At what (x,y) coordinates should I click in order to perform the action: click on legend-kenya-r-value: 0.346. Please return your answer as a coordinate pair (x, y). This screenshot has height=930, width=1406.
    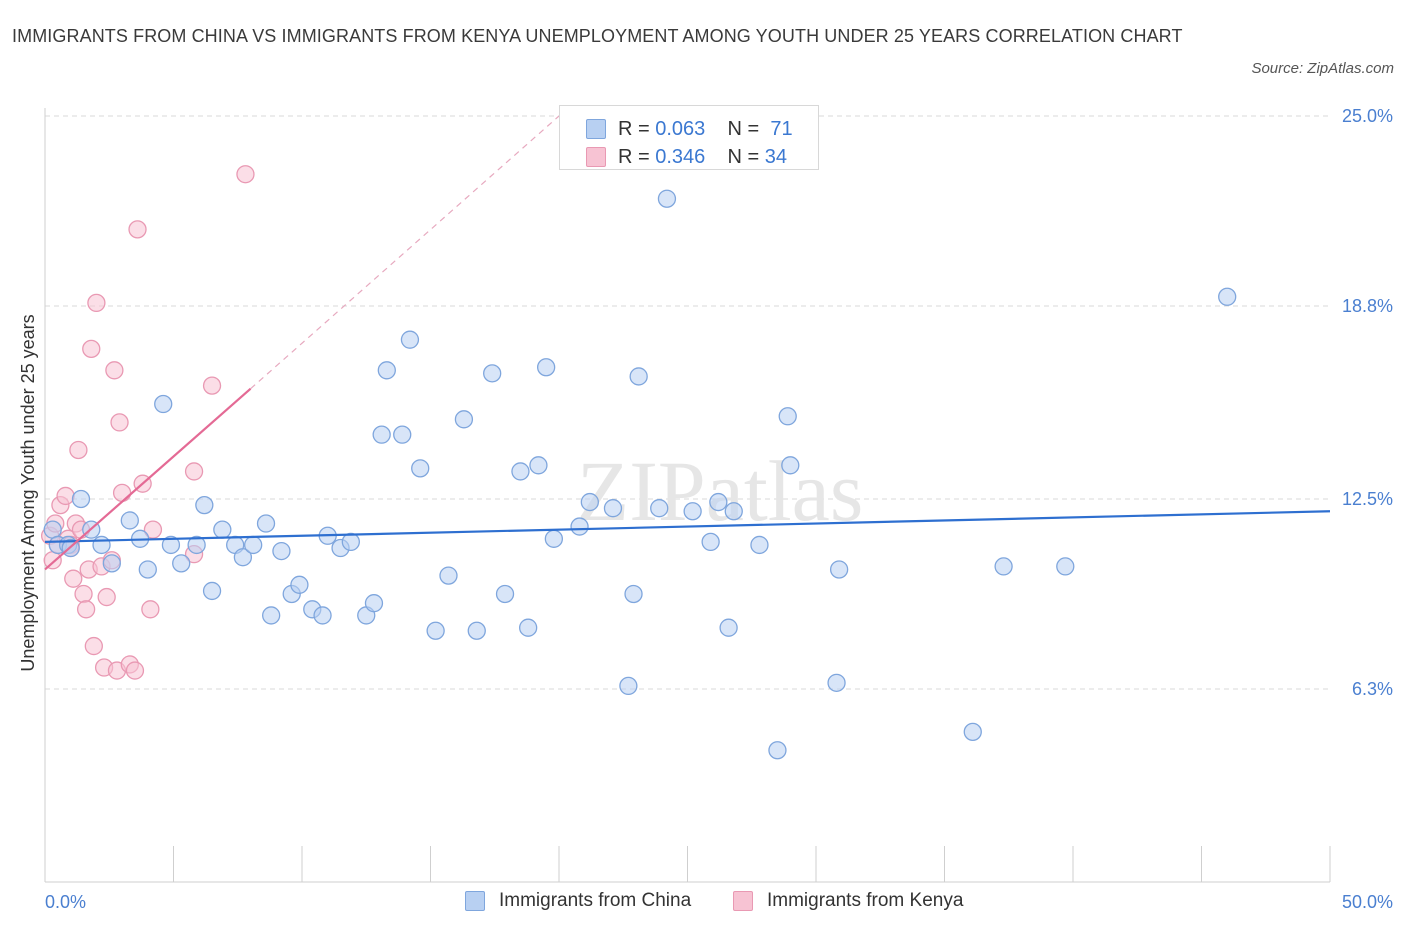
    Looking at the image, I should click on (680, 156).